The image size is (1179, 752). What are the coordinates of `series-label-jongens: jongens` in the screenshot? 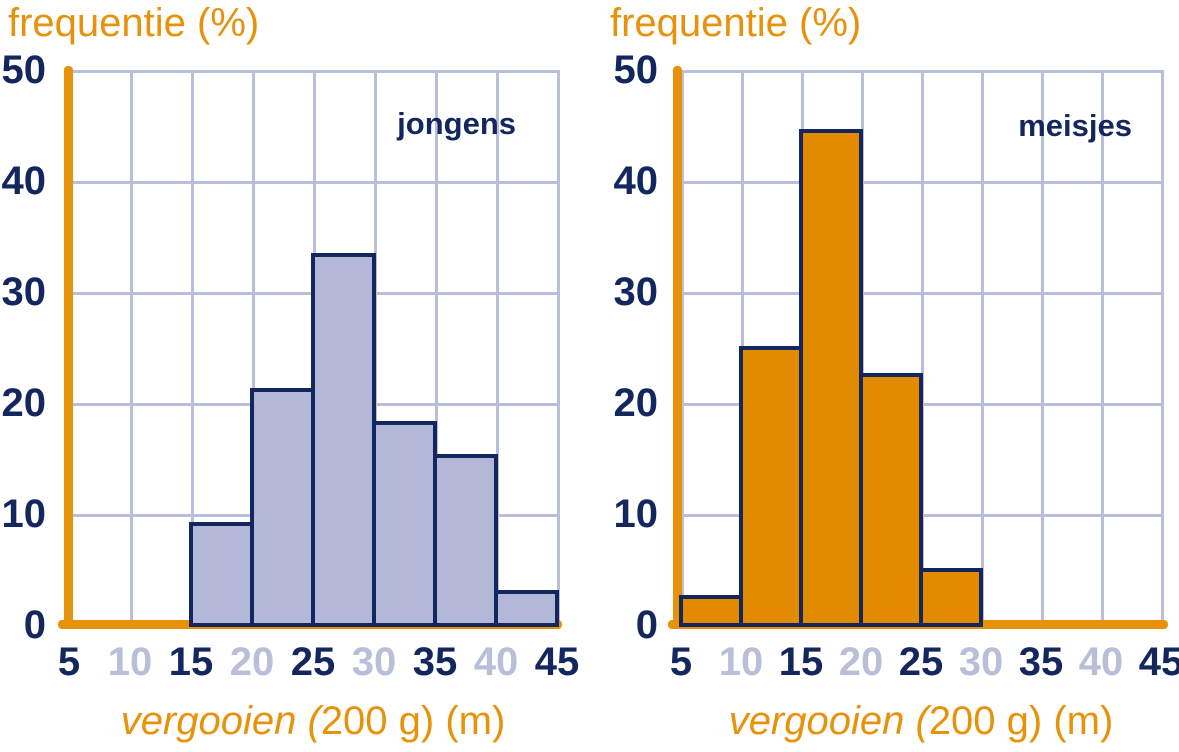 It's located at (456, 123).